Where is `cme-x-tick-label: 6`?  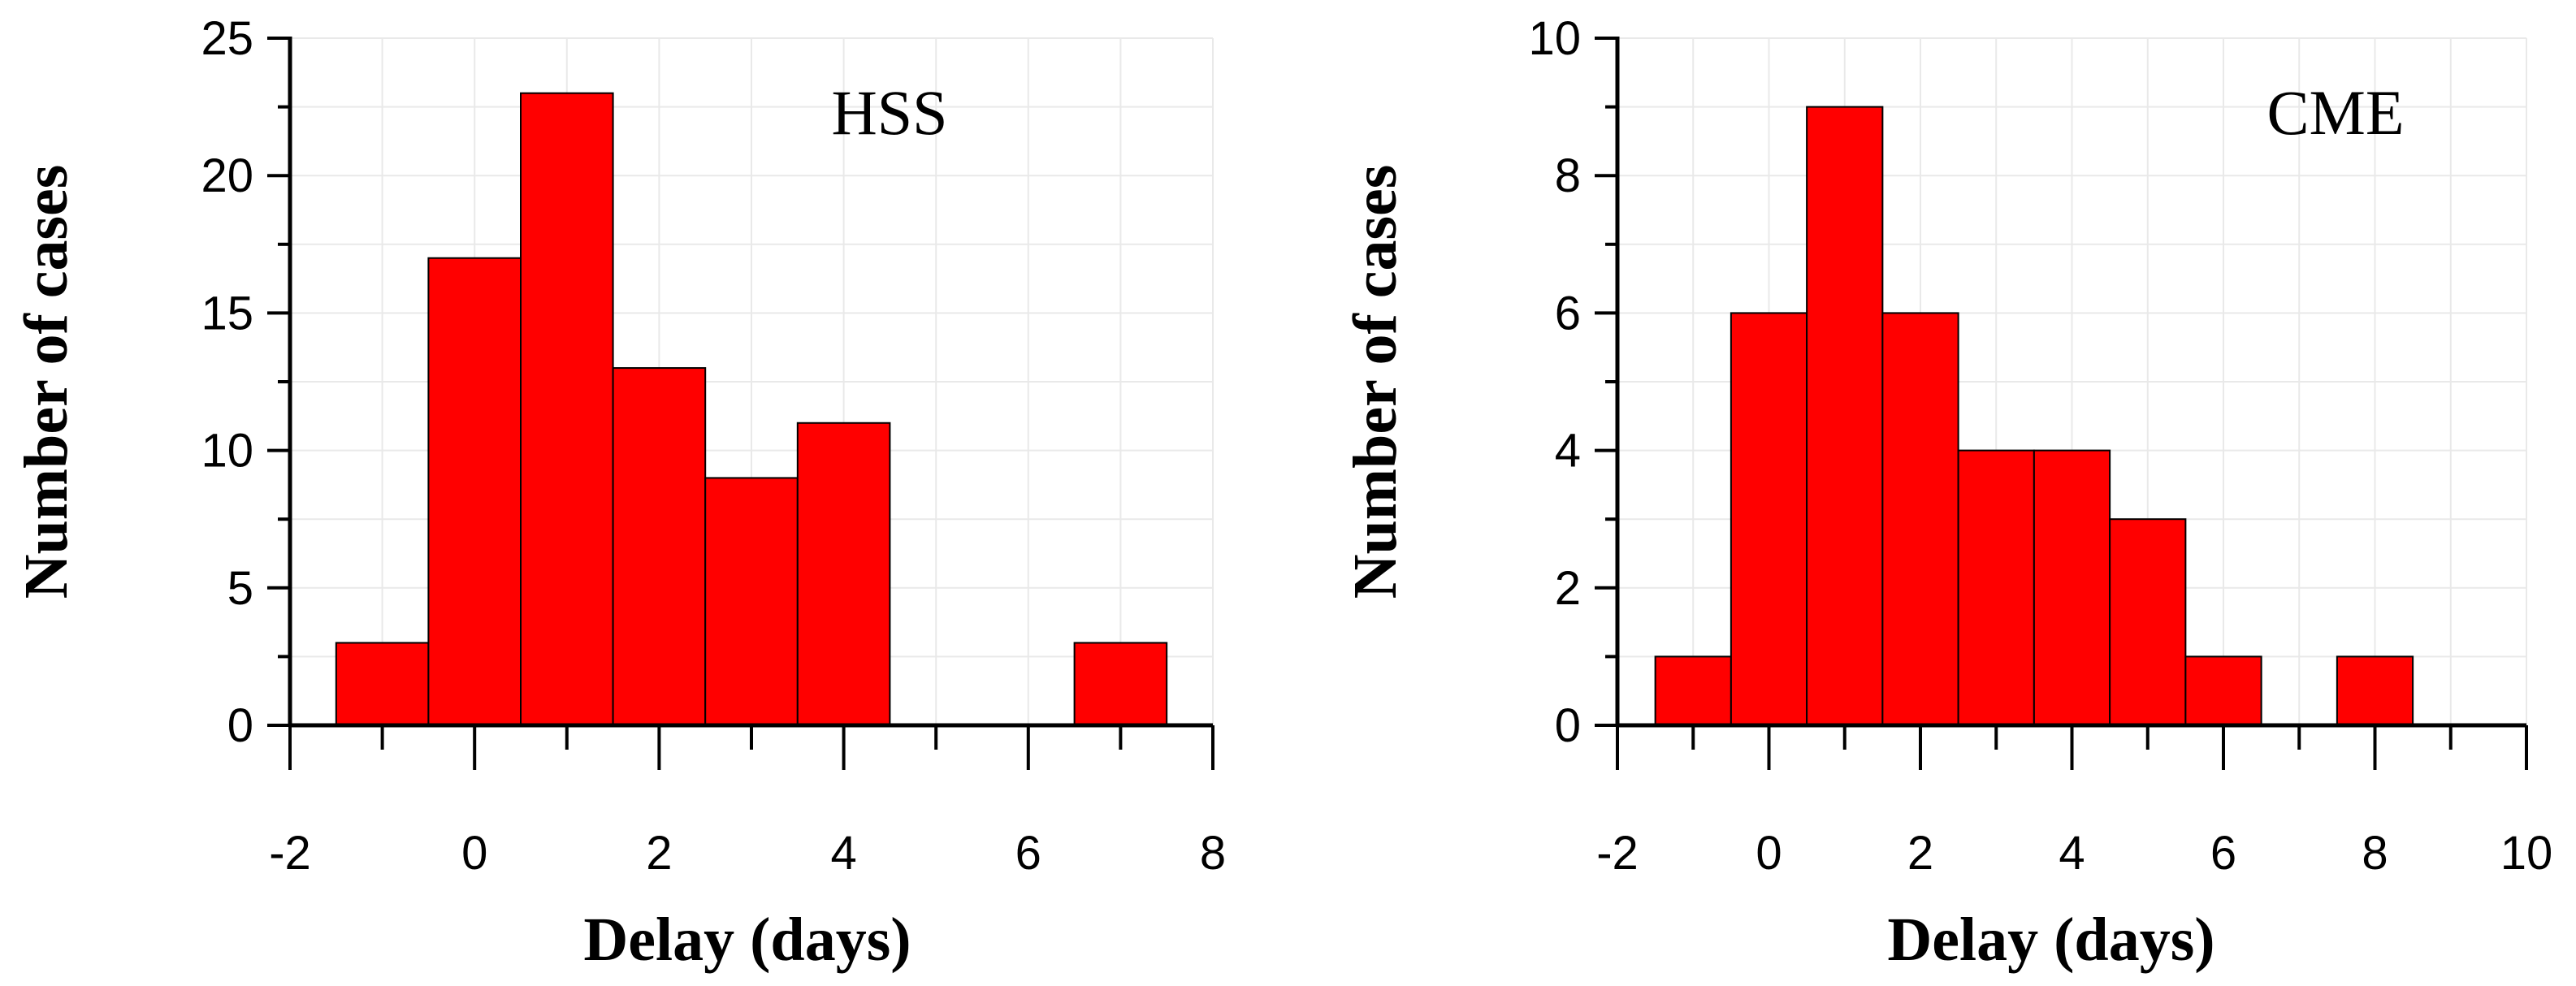
cme-x-tick-label: 6 is located at coordinates (2223, 853).